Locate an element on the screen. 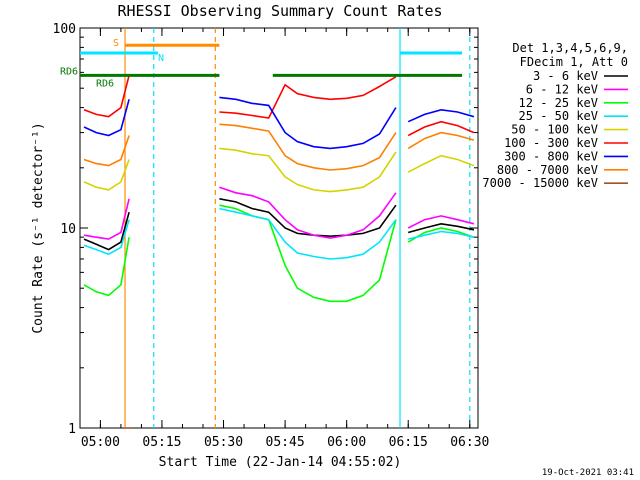 This screenshot has height=480, width=640. legend-header-line-2: FDecim 1, Att 0 is located at coordinates (574, 62).